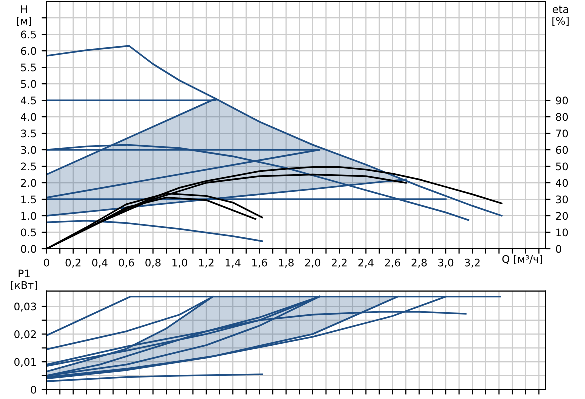 This screenshot has height=399, width=585. What do you see at coordinates (562, 117) in the screenshot?
I see `y2-tick-label: 80` at bounding box center [562, 117].